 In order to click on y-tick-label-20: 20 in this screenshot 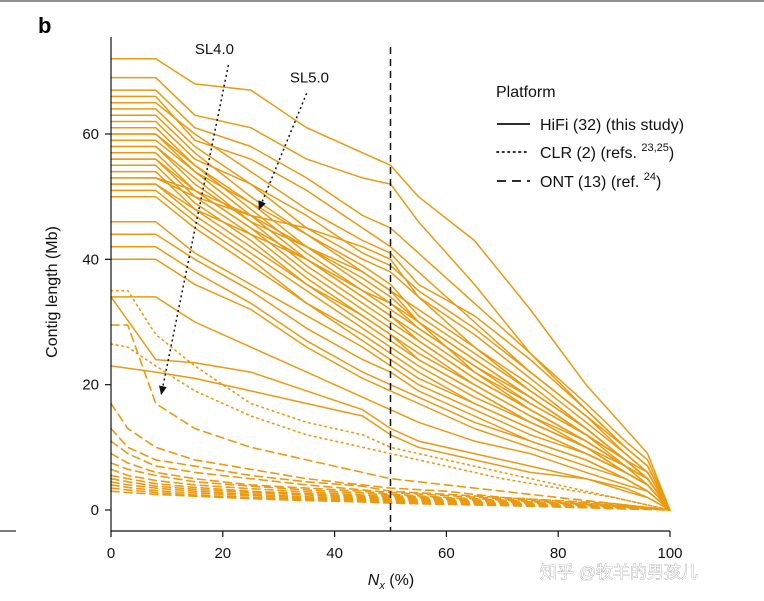, I will do `click(90, 385)`.